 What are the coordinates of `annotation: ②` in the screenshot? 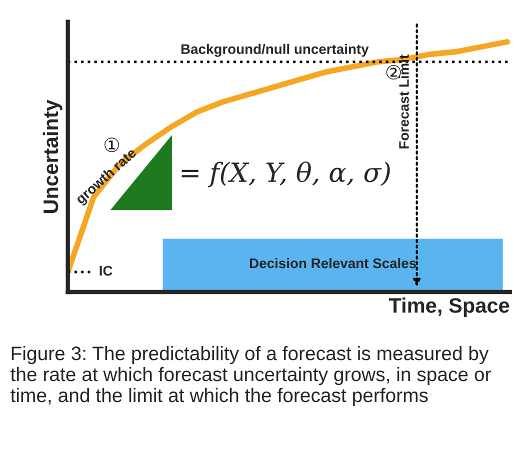 It's located at (393, 72).